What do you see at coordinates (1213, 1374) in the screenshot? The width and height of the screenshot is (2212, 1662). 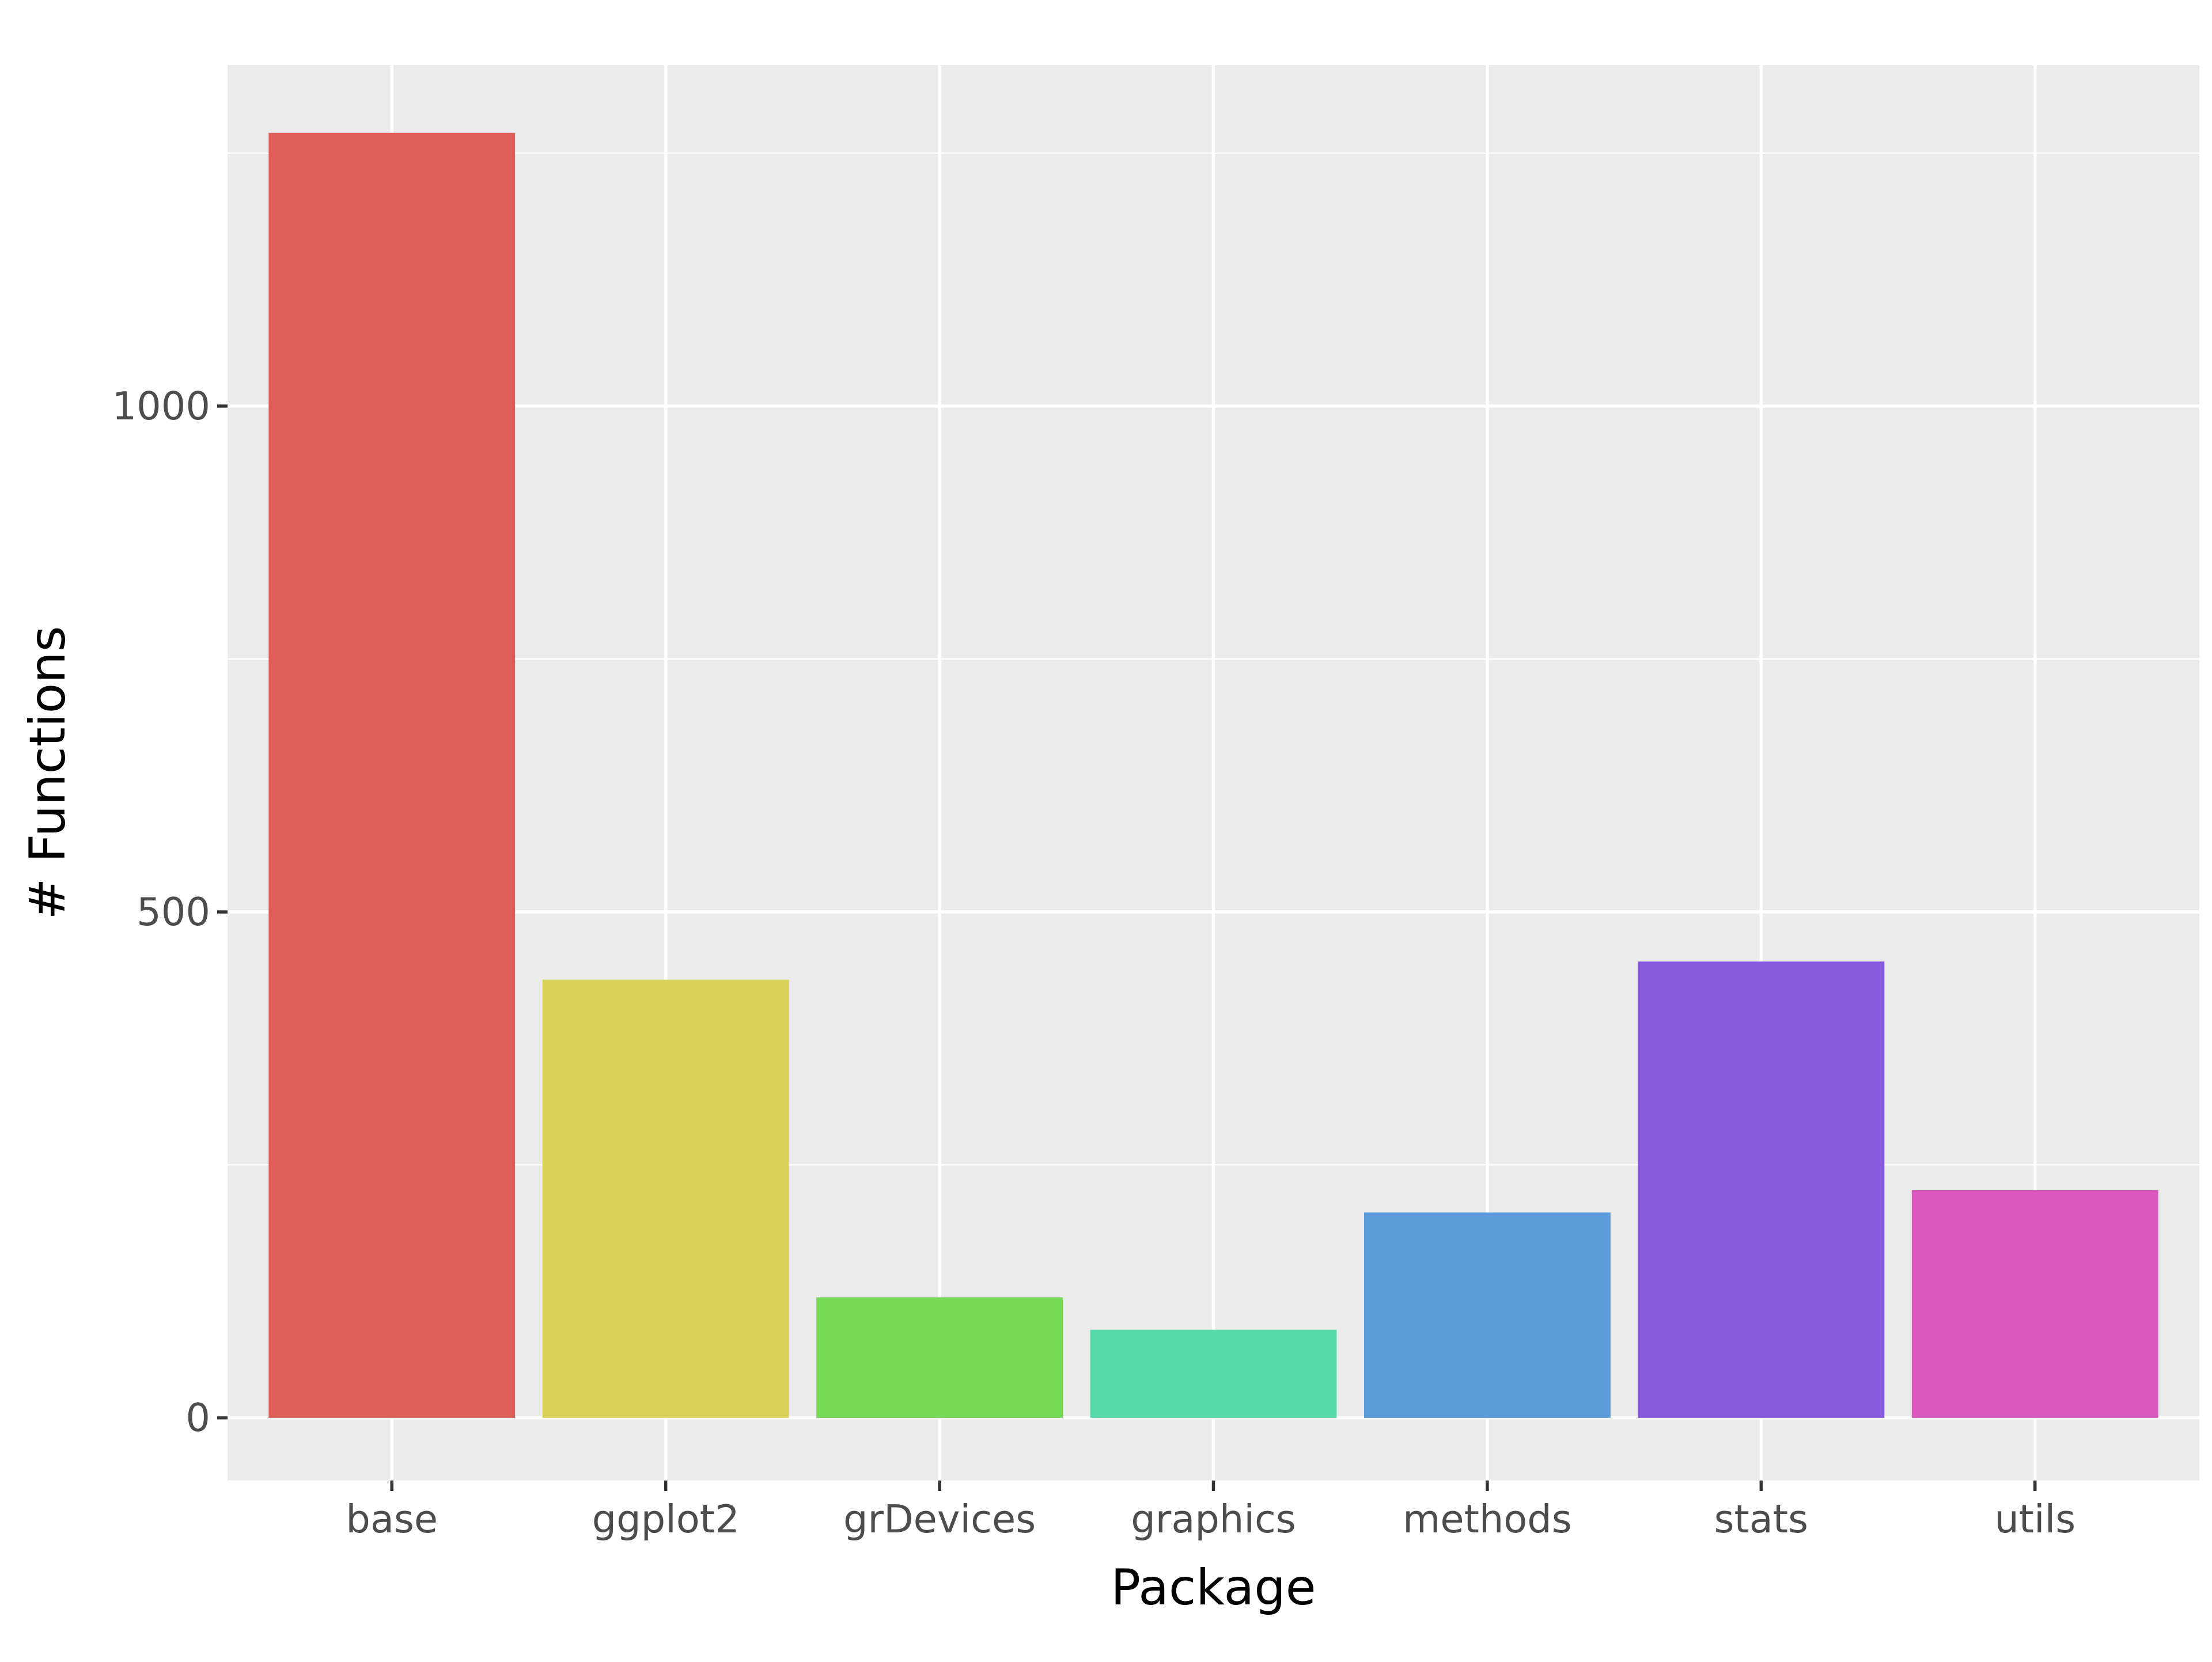 I see `bar-graphics` at bounding box center [1213, 1374].